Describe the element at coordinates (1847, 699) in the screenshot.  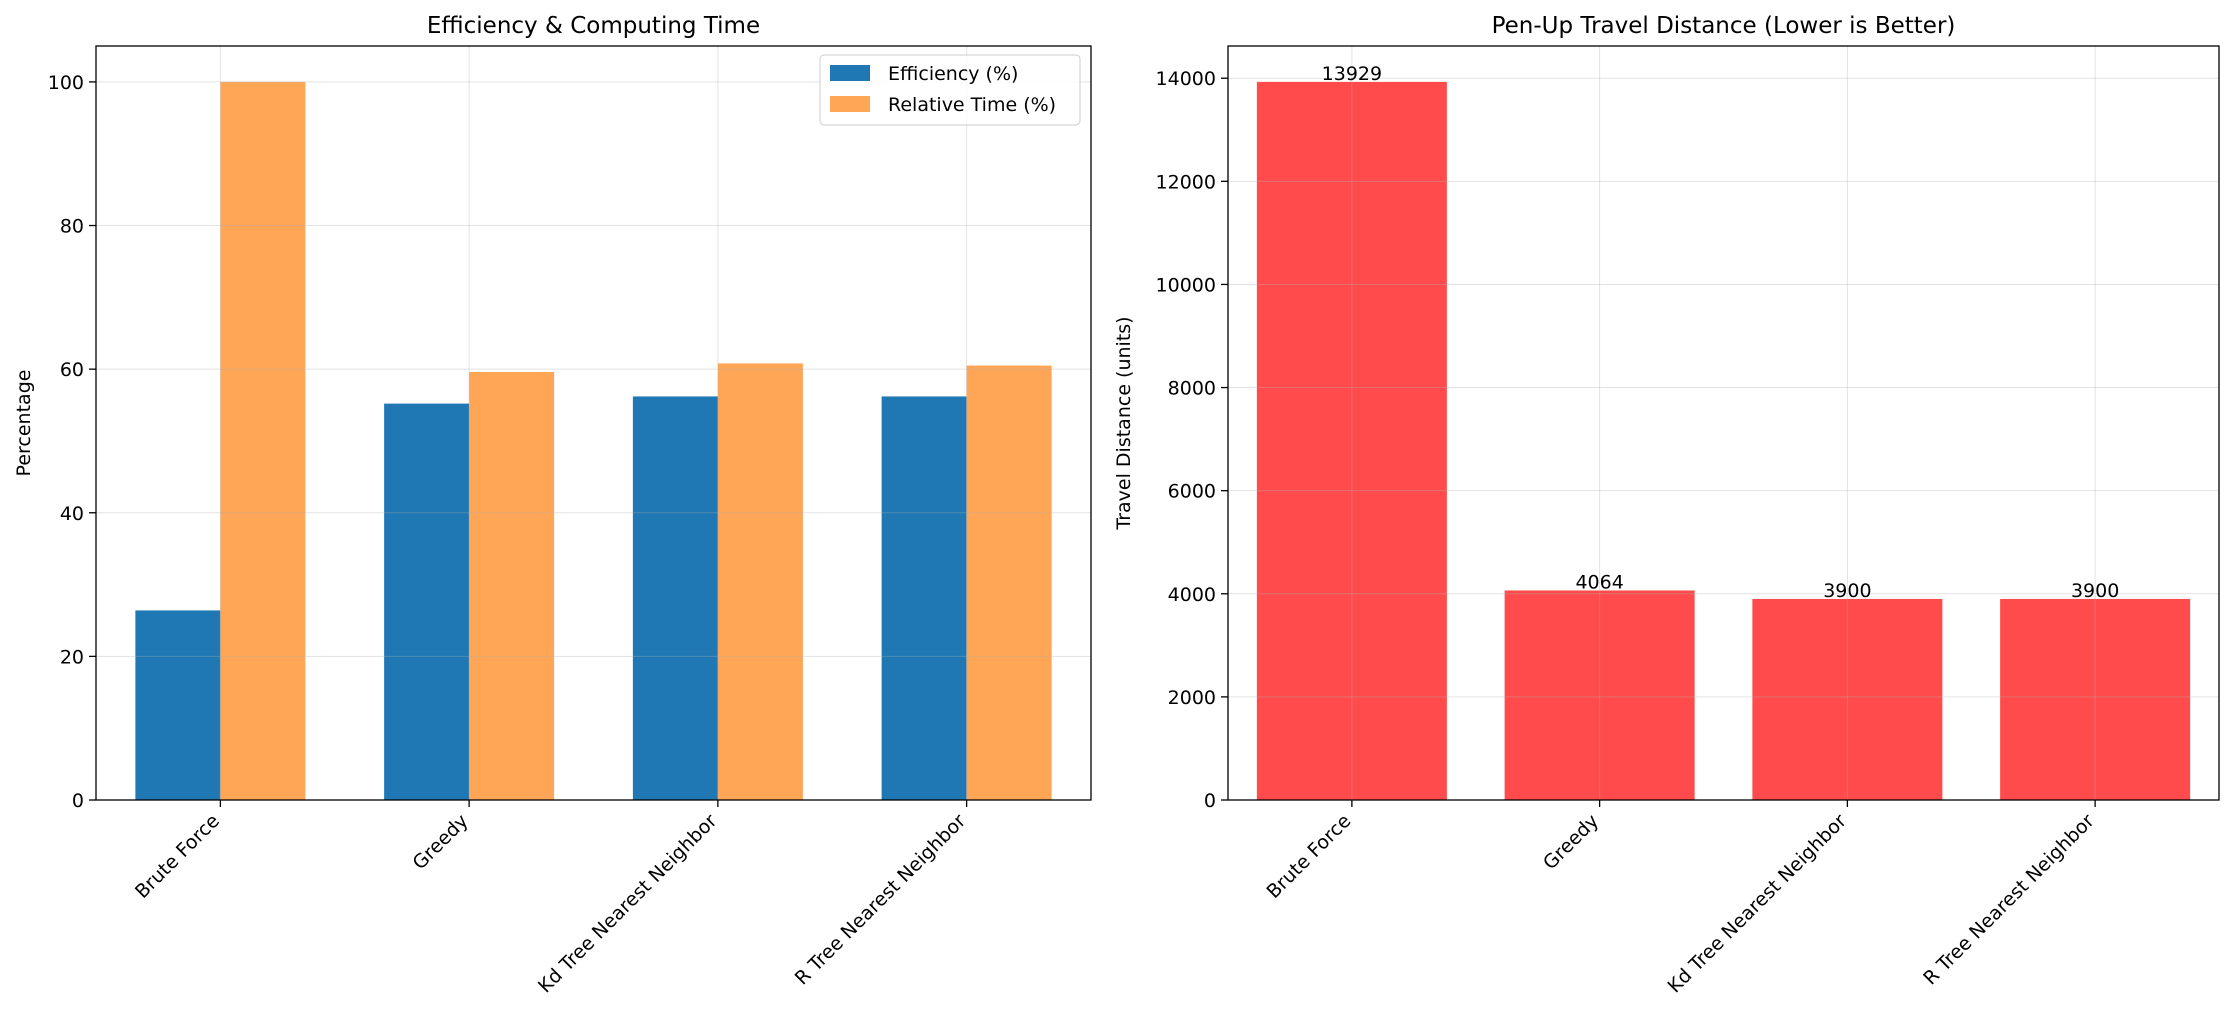
I see `chart1-bar-kd-tree-nearest-neighbor` at that location.